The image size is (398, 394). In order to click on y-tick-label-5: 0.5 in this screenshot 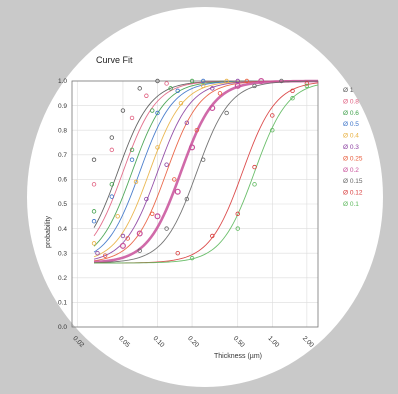, I will do `click(62, 204)`.